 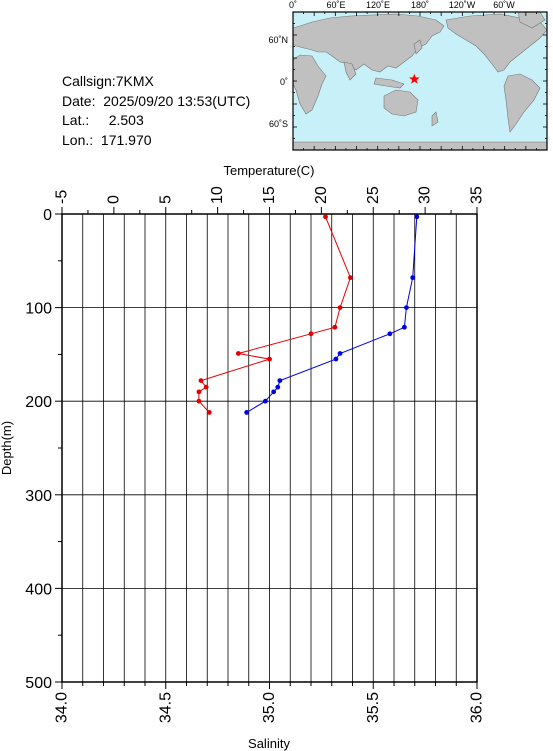 I want to click on map-ticks, so click(x=420, y=81).